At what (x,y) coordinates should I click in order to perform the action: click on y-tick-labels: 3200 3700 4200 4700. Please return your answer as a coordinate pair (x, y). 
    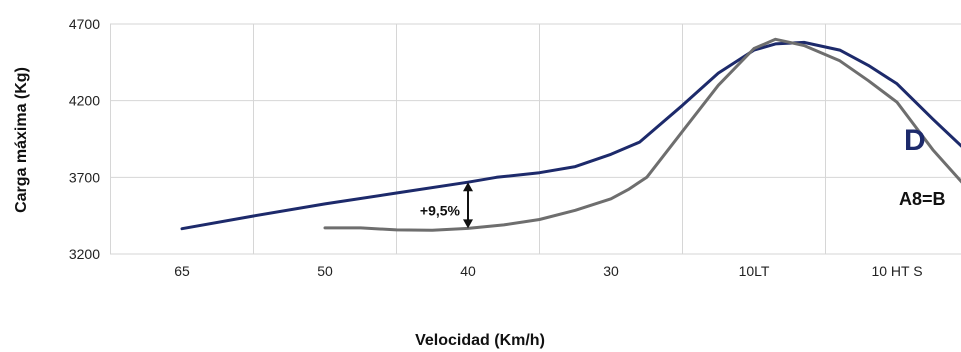
    Looking at the image, I should click on (84, 139).